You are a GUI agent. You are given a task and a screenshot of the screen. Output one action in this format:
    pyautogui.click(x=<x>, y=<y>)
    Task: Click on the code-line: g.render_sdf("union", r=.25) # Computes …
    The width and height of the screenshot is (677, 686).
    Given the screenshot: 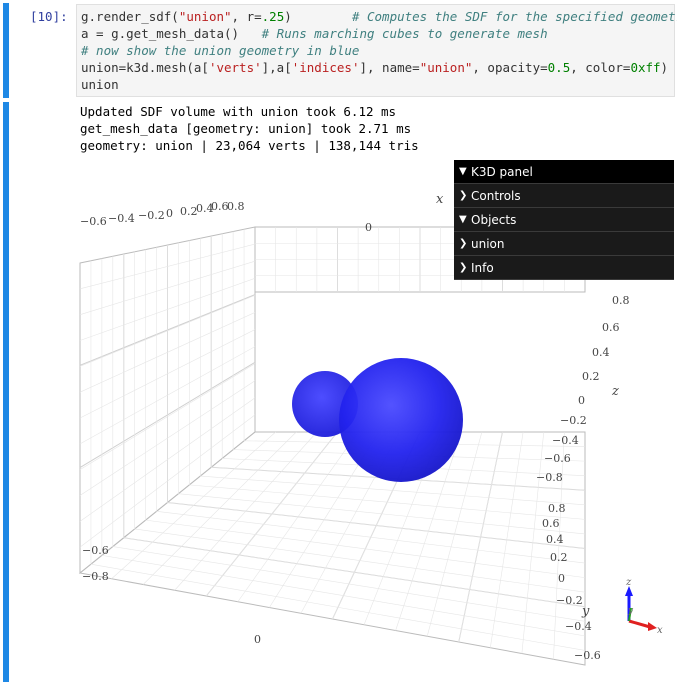 What is the action you would take?
    pyautogui.click(x=379, y=16)
    